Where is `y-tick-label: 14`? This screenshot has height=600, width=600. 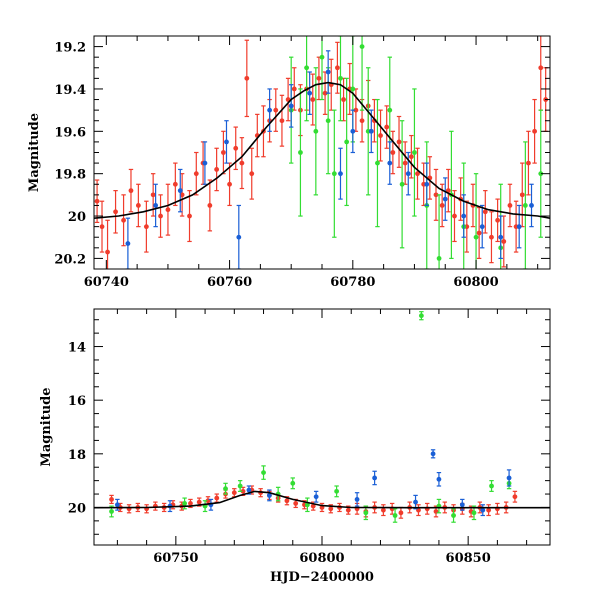
y-tick-label: 14 is located at coordinates (77, 348).